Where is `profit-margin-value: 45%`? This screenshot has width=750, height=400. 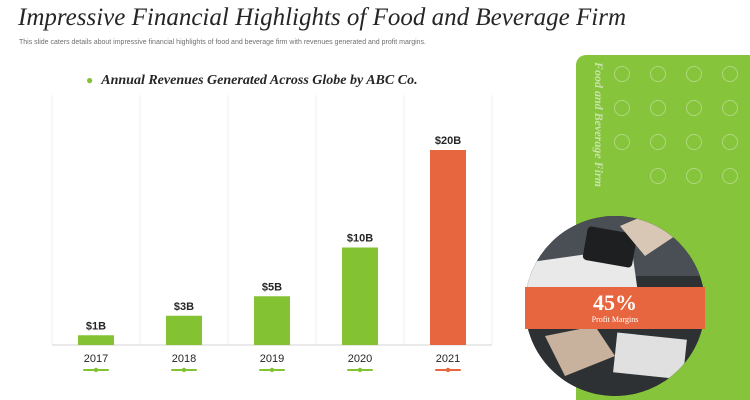
profit-margin-value: 45% is located at coordinates (615, 302).